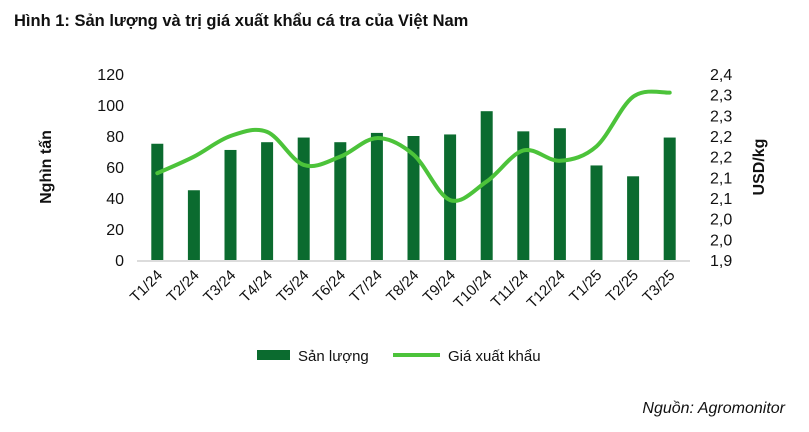  What do you see at coordinates (115, 137) in the screenshot?
I see `y-tick-label: 80` at bounding box center [115, 137].